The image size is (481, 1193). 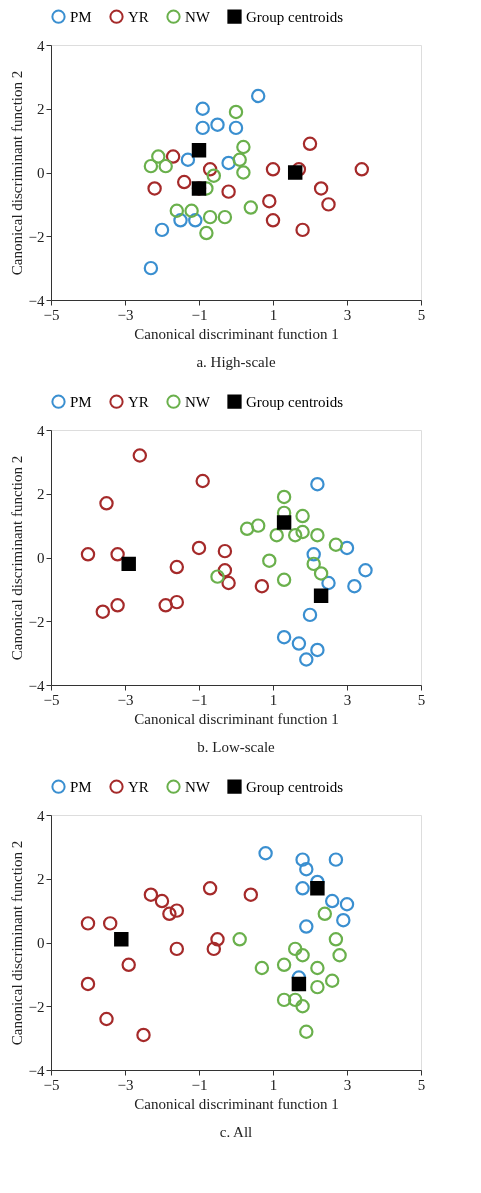 What do you see at coordinates (236, 362) in the screenshot?
I see `text: a. High-scale` at bounding box center [236, 362].